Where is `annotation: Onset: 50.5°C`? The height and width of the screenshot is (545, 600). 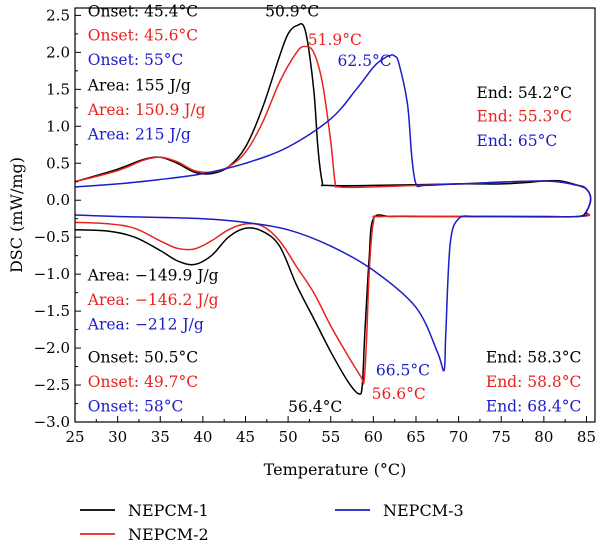 annotation: Onset: 50.5°C is located at coordinates (143, 358).